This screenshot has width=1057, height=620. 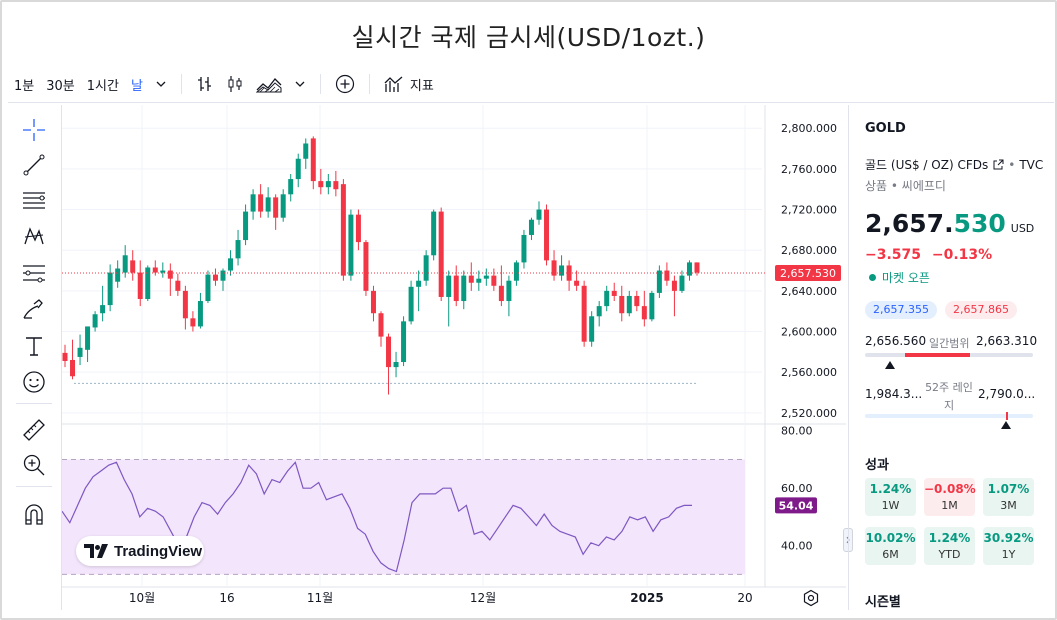 I want to click on compare-symbol-button, so click(x=345, y=84).